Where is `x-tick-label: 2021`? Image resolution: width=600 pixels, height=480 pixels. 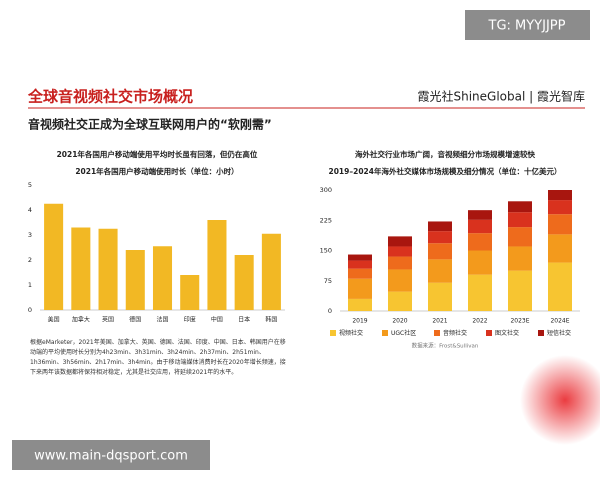 x-tick-label: 2021 is located at coordinates (439, 321).